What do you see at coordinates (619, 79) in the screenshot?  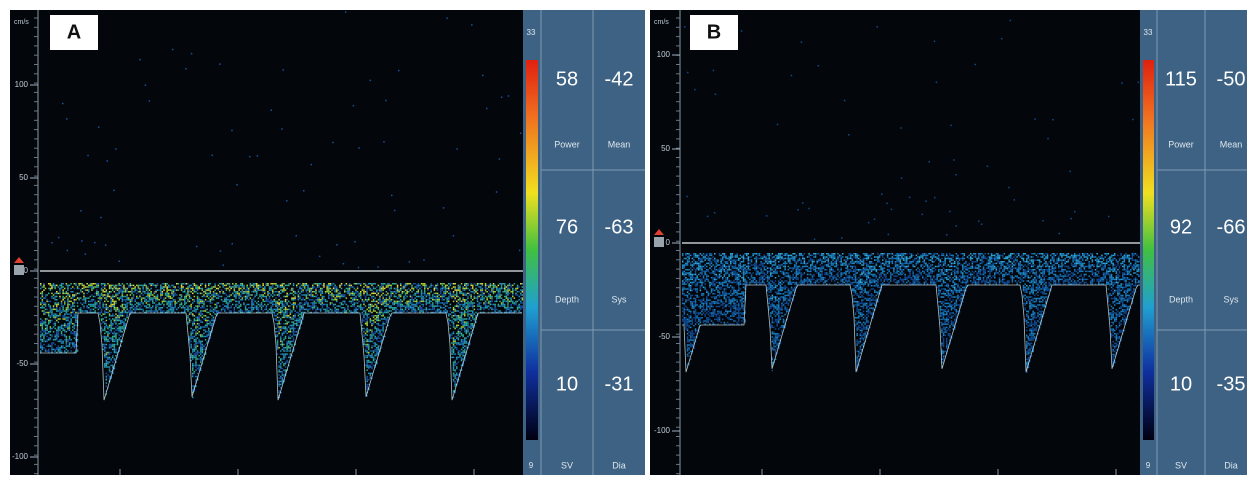 I see `readout-value: -42` at bounding box center [619, 79].